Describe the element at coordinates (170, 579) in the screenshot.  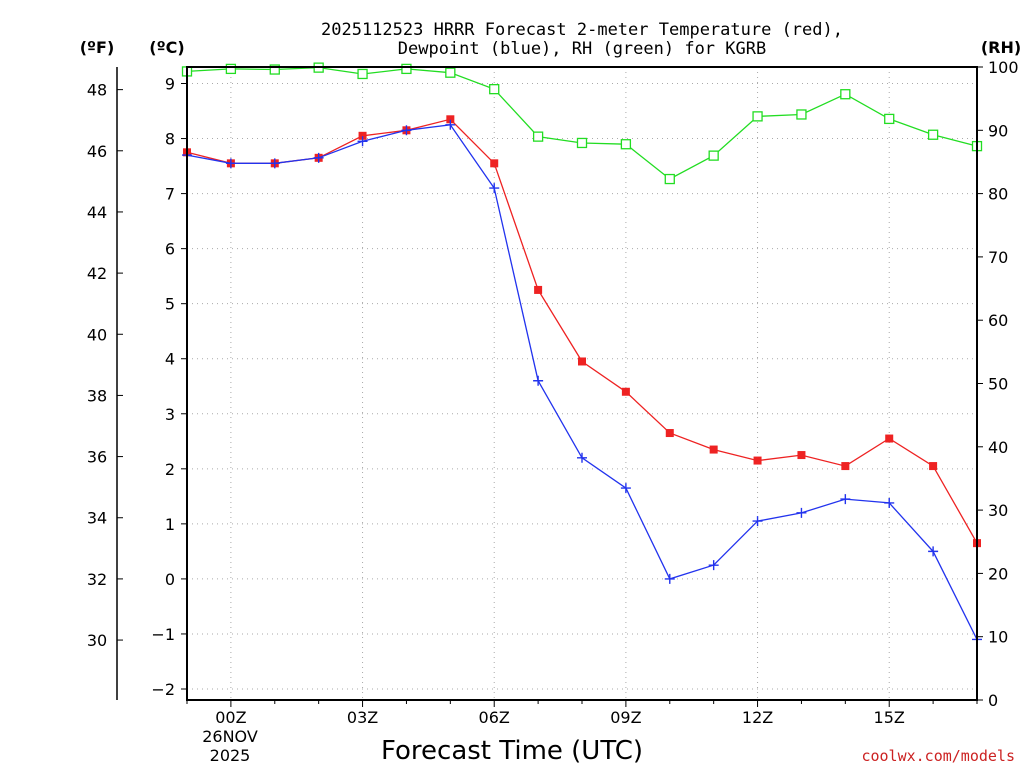
I see `celsius-tick-label: 0` at that location.